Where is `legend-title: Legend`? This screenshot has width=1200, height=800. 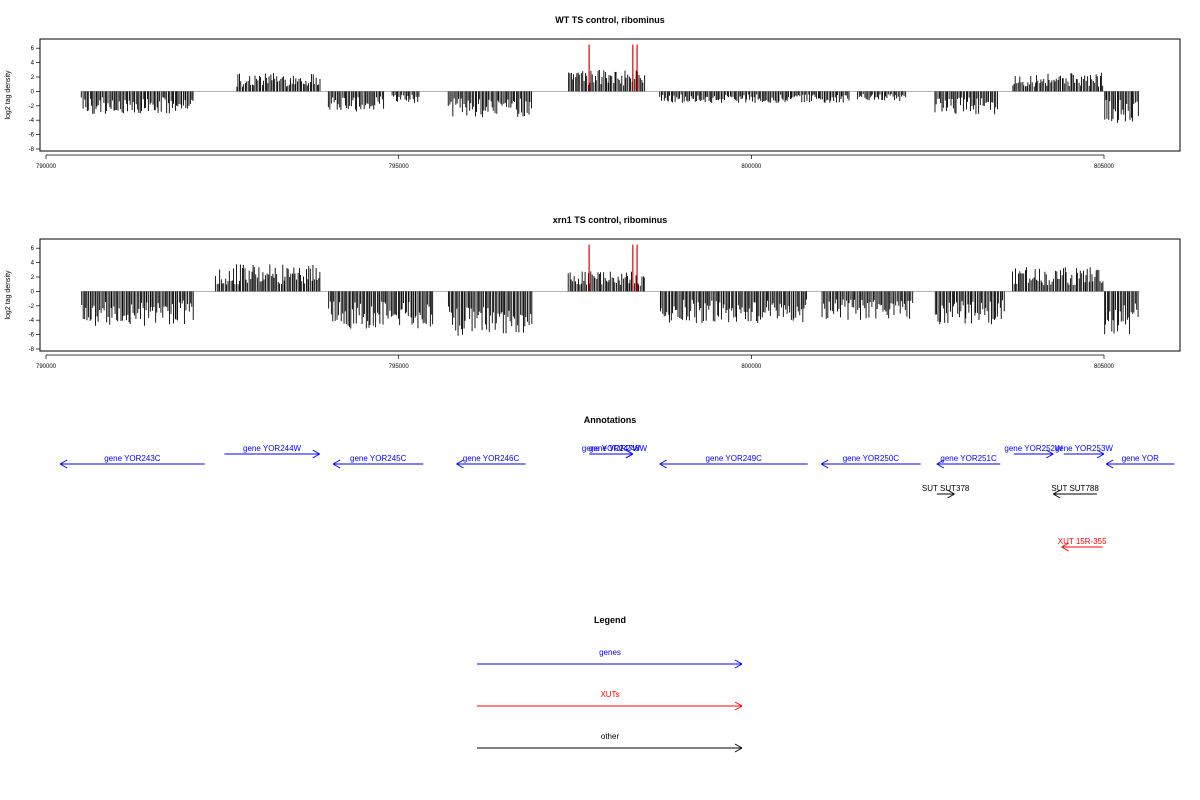
legend-title: Legend is located at coordinates (610, 620).